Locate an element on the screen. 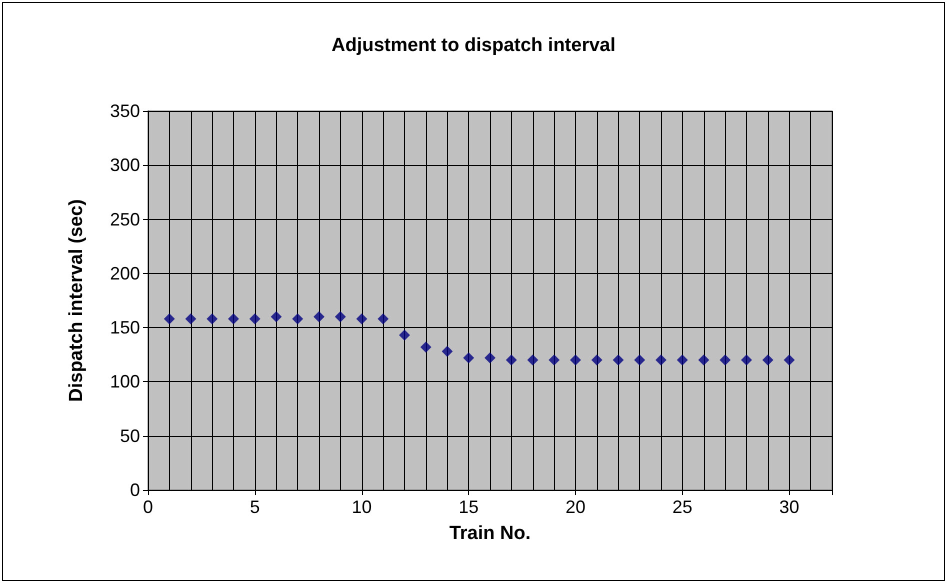  y-tick-label: 150 is located at coordinates (125, 328).